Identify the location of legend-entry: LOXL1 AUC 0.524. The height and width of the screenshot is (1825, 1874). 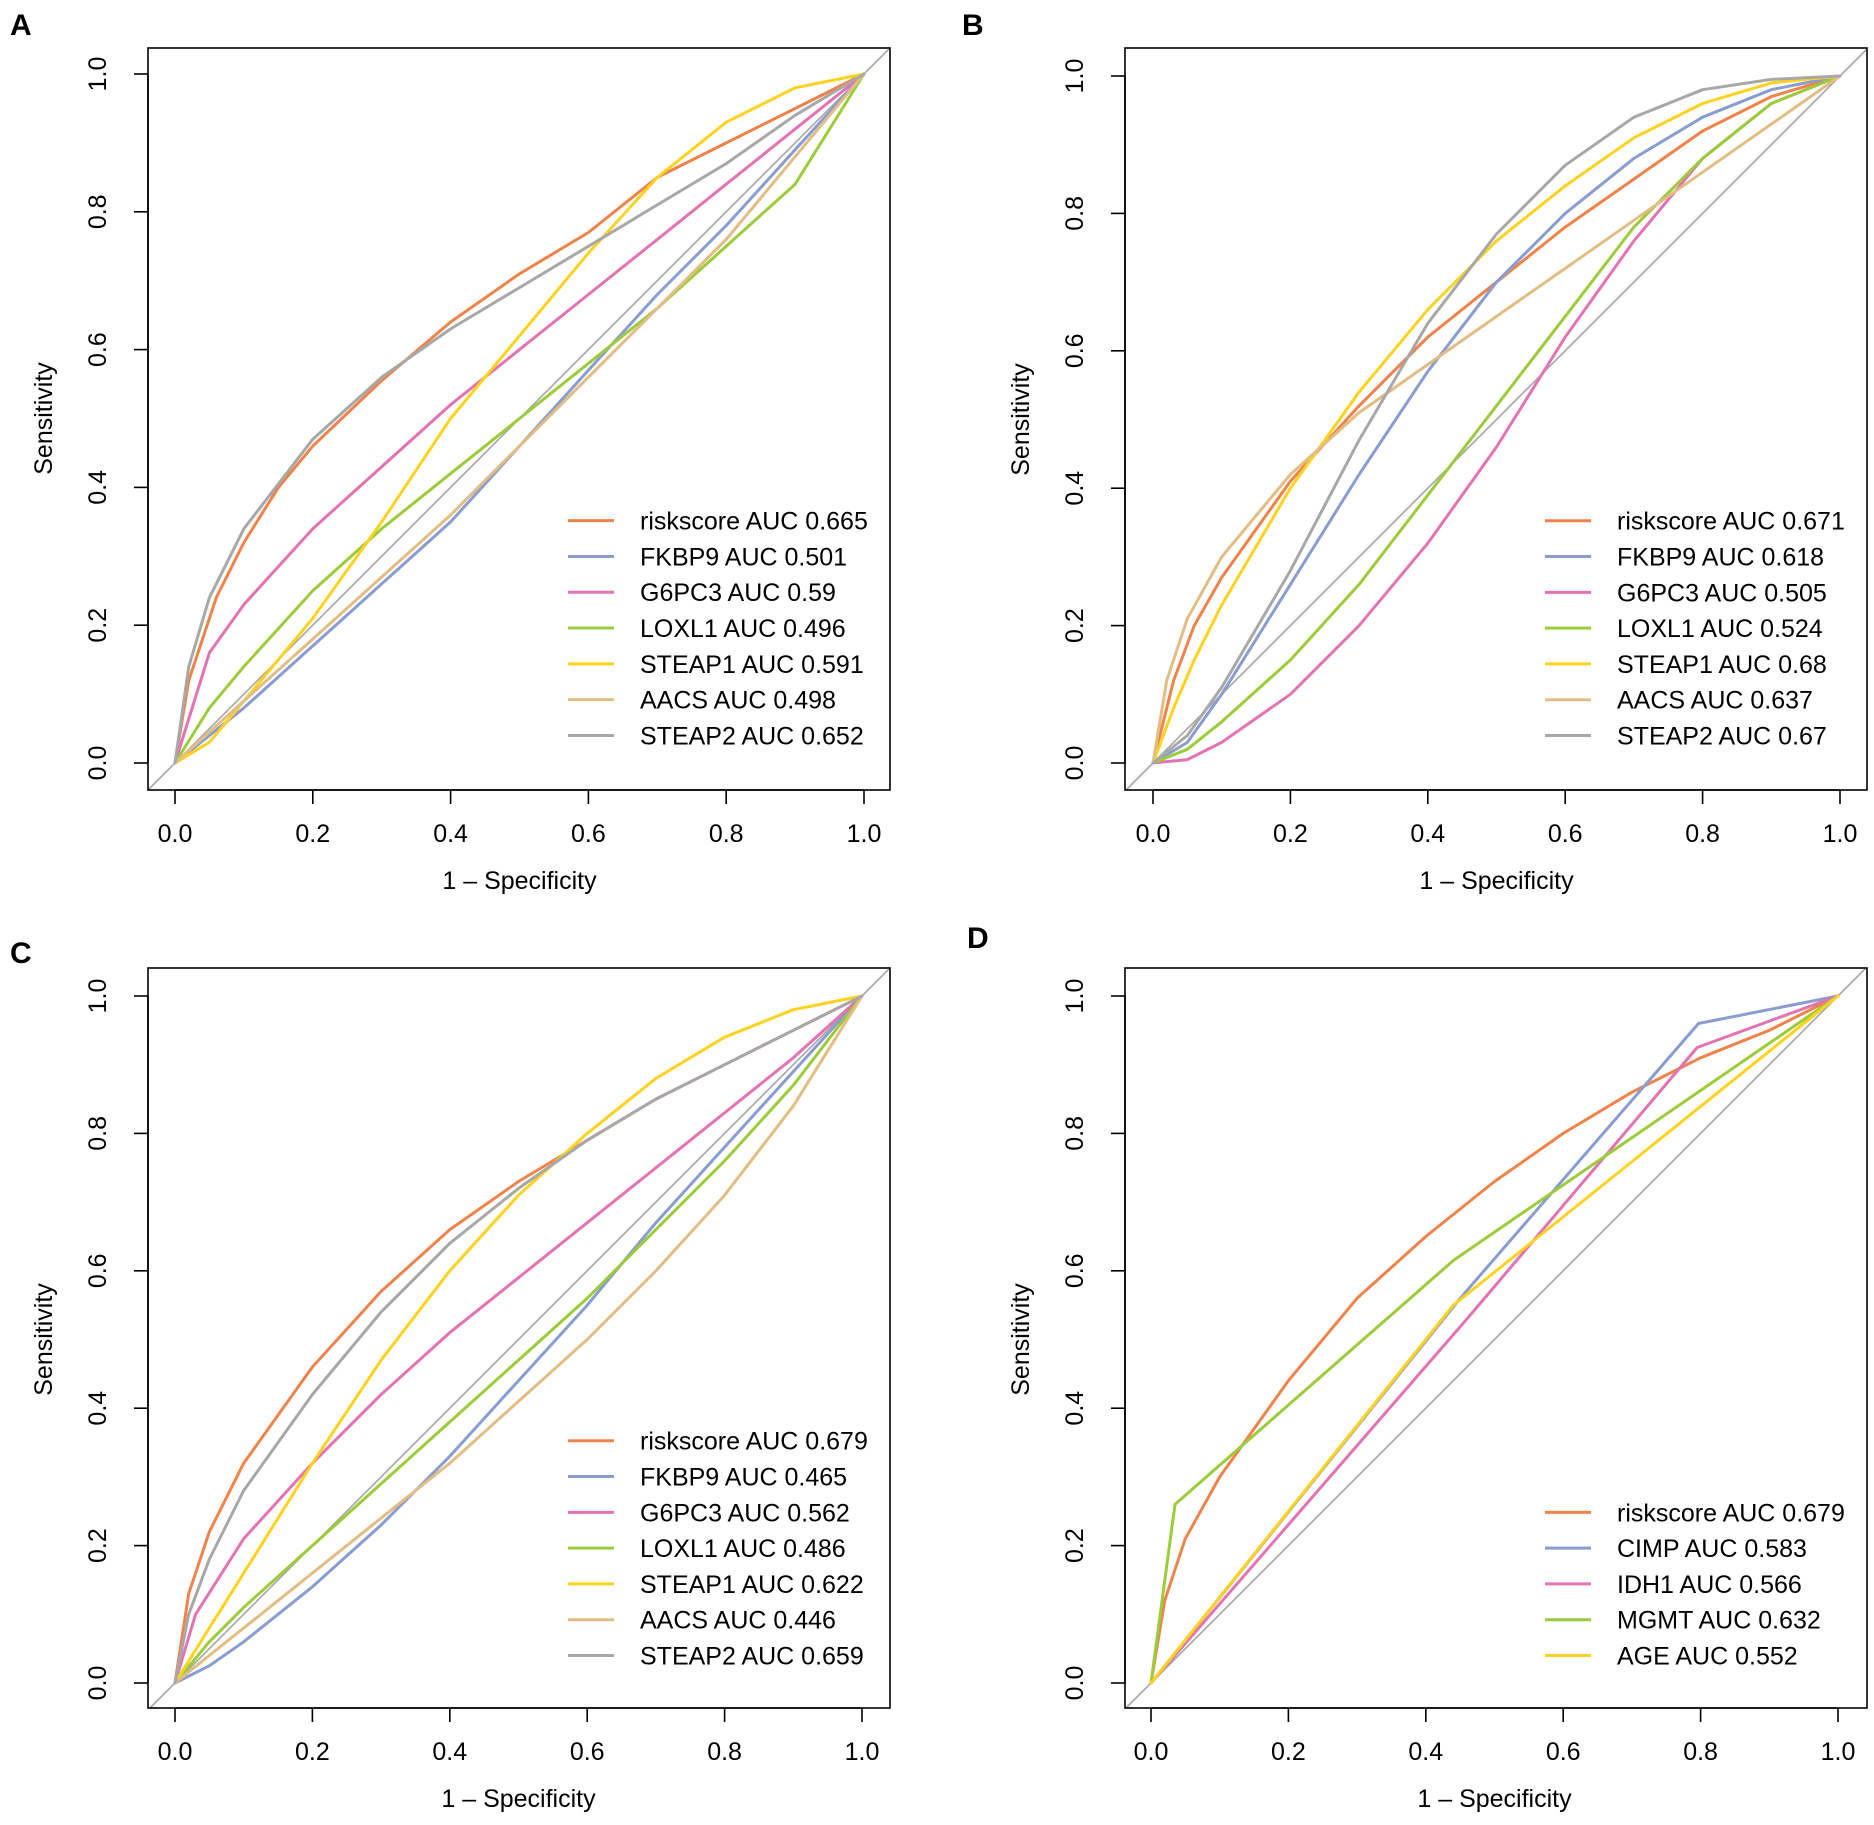
(1720, 629).